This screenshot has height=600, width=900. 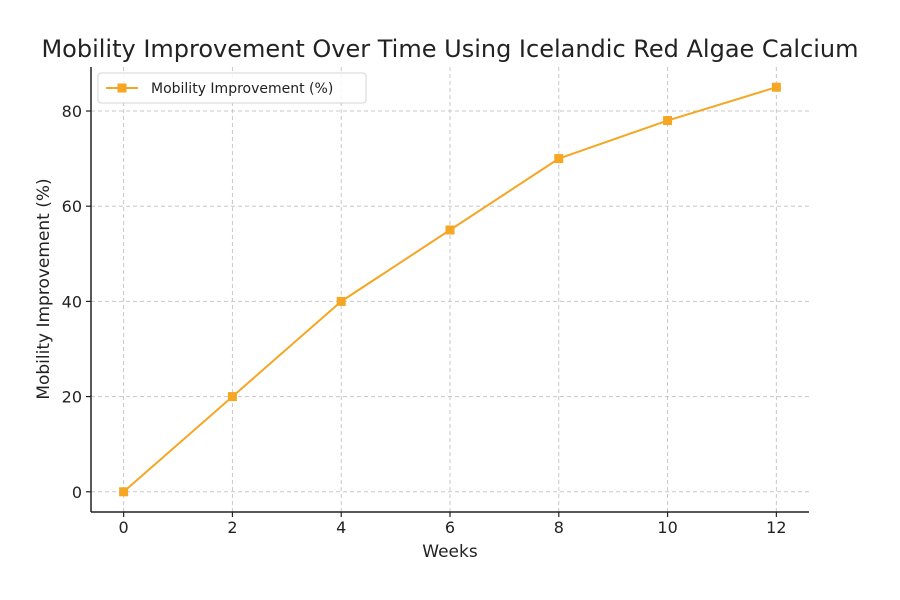 What do you see at coordinates (72, 111) in the screenshot?
I see `y-tick-label: 80` at bounding box center [72, 111].